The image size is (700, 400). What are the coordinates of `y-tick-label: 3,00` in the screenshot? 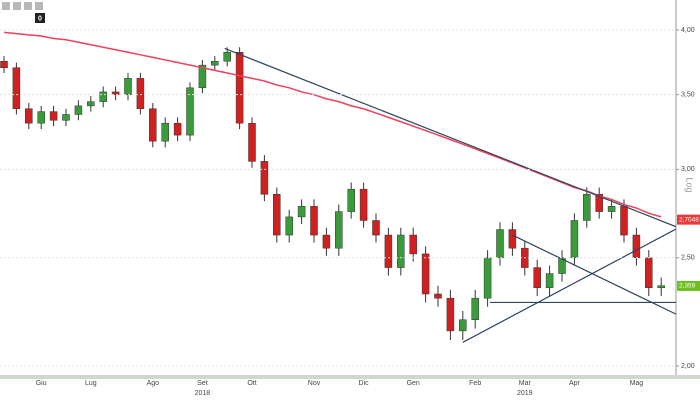 It's located at (688, 169).